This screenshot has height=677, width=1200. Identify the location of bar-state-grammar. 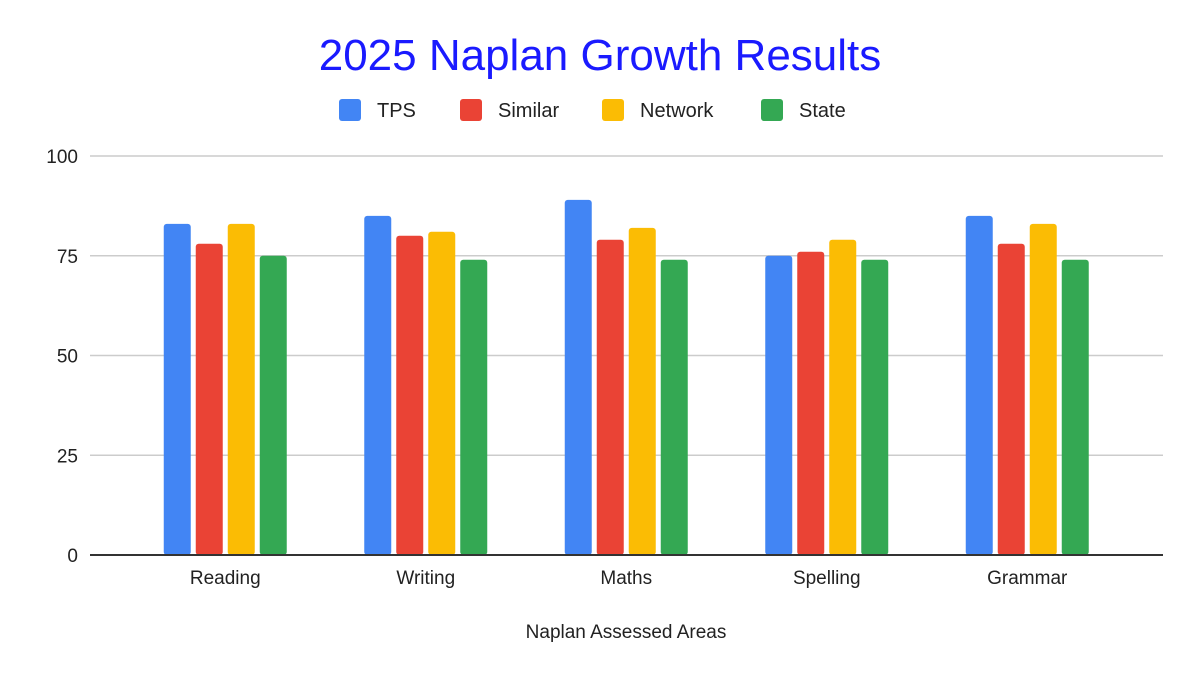
(1075, 407).